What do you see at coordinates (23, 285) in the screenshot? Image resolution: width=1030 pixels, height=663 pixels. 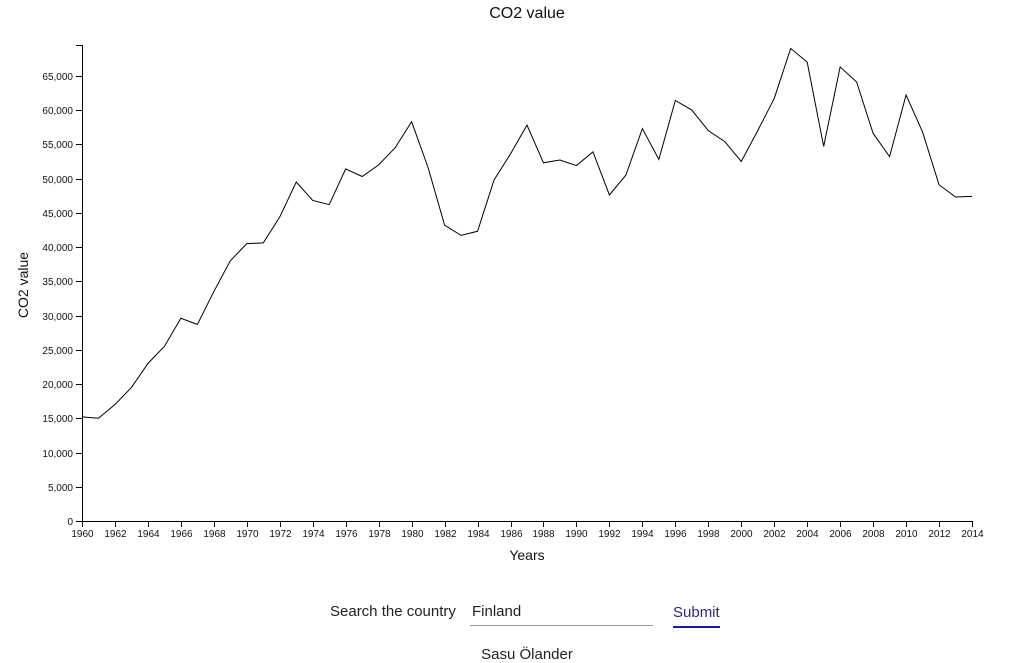 I see `y-axis-label: CO2 value` at bounding box center [23, 285].